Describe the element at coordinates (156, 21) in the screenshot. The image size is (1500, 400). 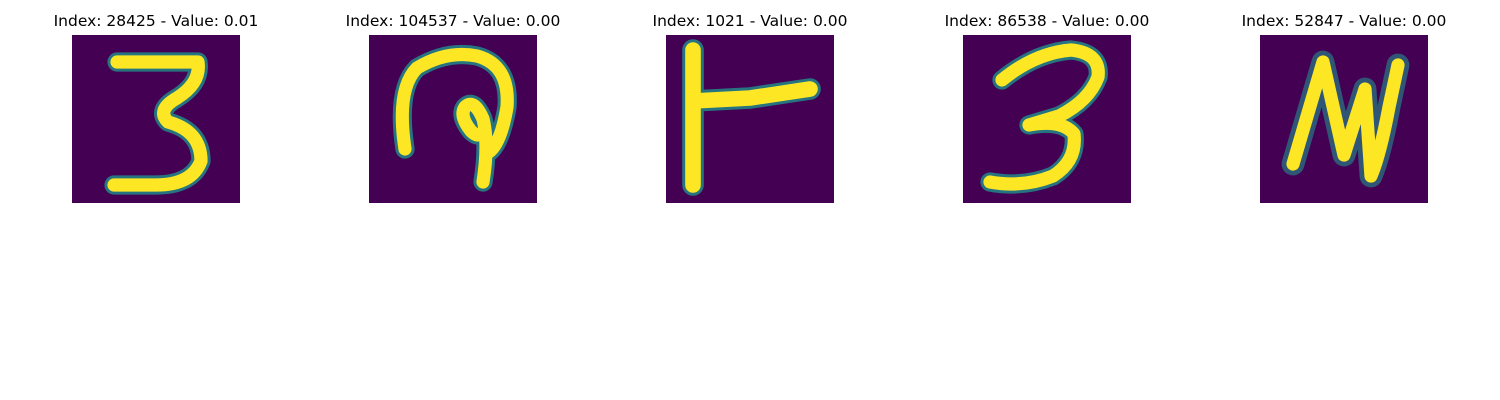
I see `panel-title: Index: 28425 - Value: 0.01` at that location.